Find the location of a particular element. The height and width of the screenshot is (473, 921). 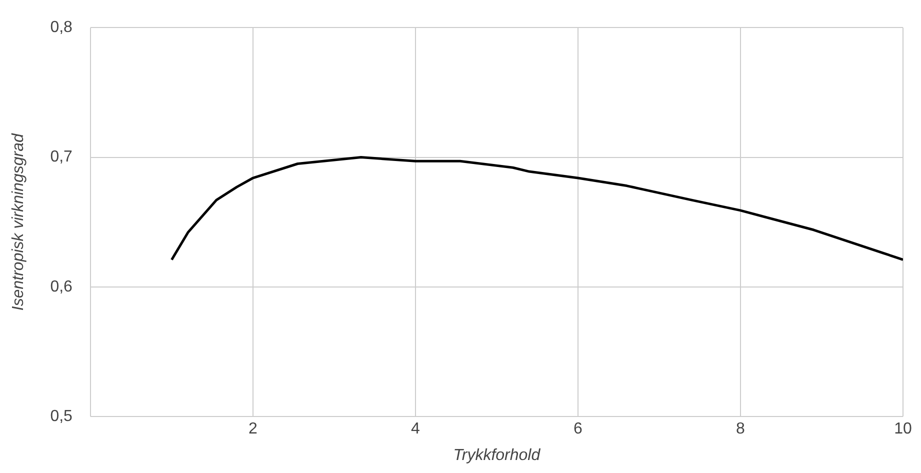

y-tick-label: 0,6 is located at coordinates (61, 287).